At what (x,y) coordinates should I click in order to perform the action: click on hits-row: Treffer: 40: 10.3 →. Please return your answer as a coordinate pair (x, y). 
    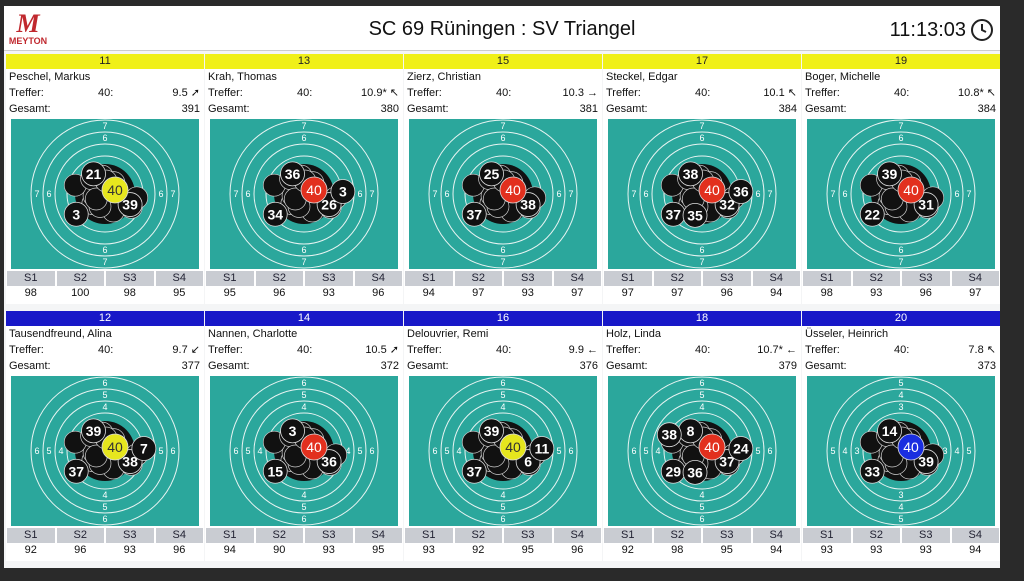
    Looking at the image, I should click on (503, 93).